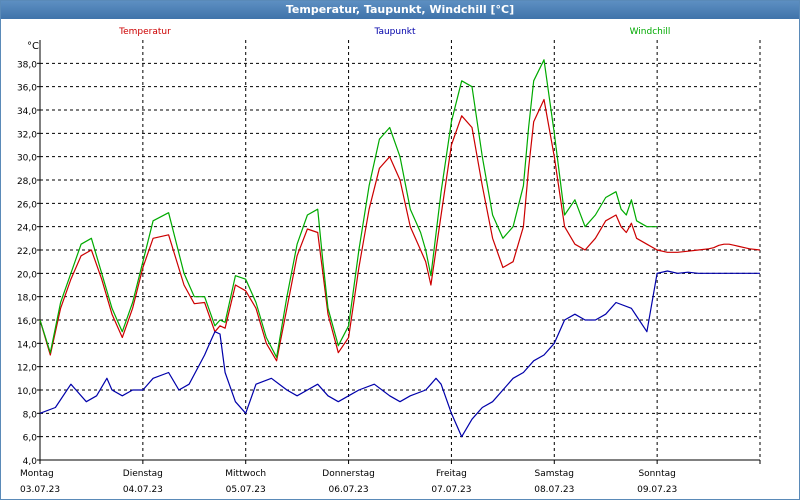 The width and height of the screenshot is (800, 500). I want to click on x-tick-day-label: Samstag, so click(554, 474).